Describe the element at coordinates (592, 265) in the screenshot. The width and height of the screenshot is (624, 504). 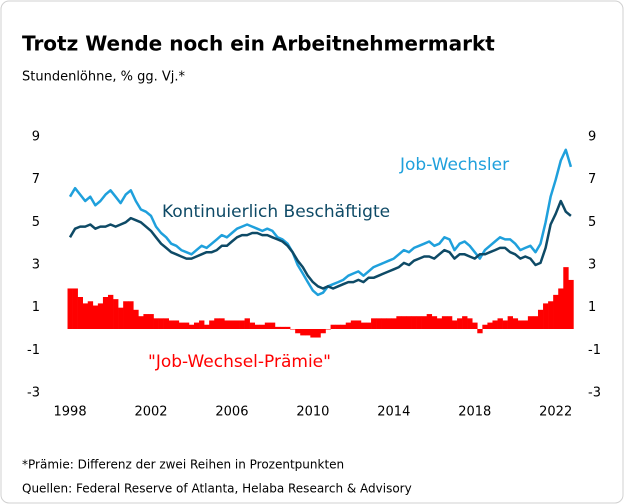
I see `y2-tick-label: 3` at that location.